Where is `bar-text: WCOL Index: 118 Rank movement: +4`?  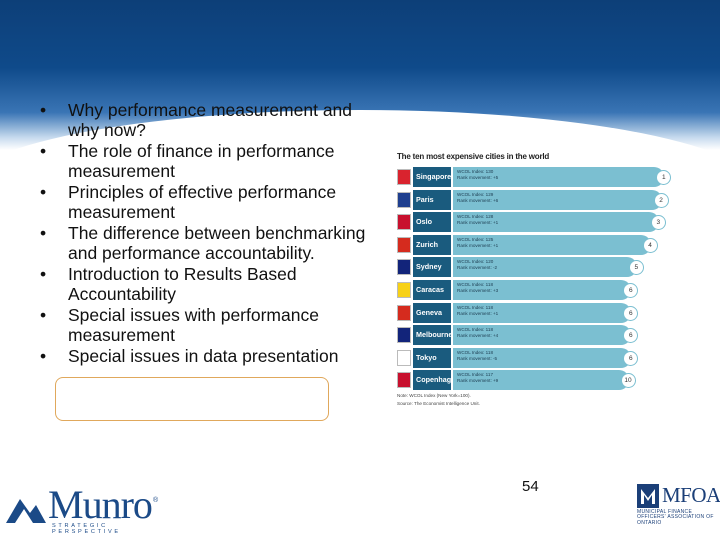
bar-text: WCOL Index: 118 Rank movement: +4 is located at coordinates (477, 333).